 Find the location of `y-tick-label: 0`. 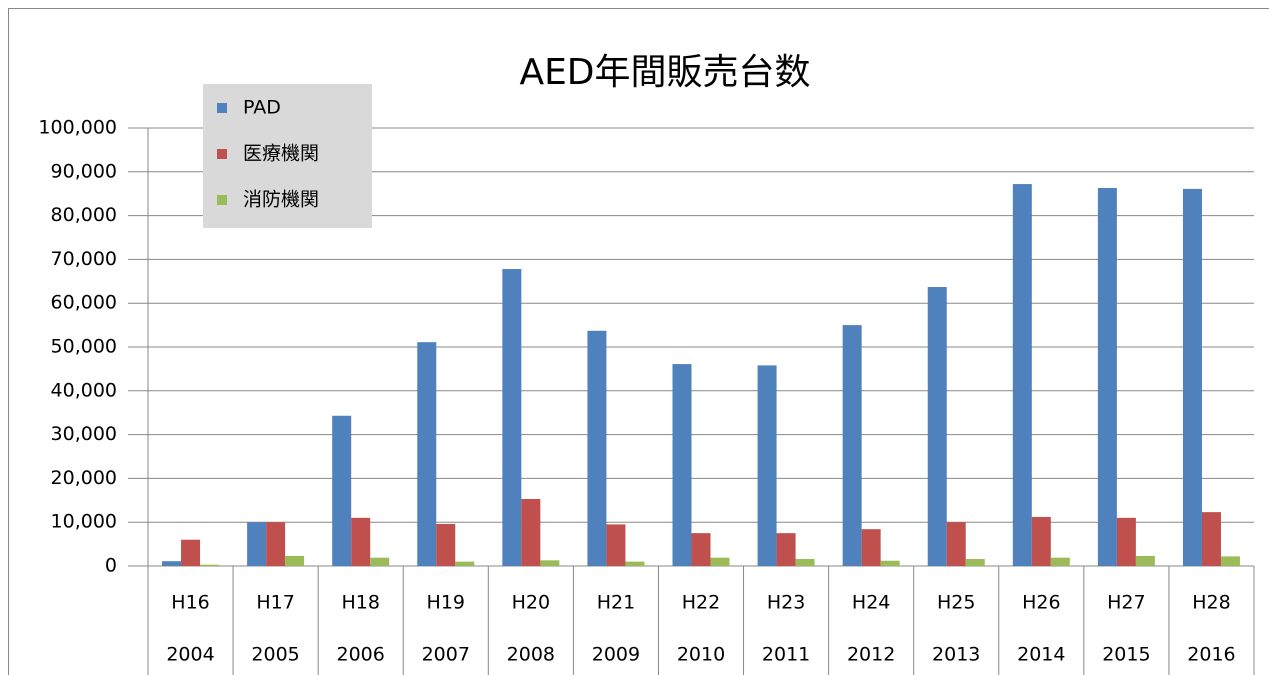

y-tick-label: 0 is located at coordinates (111, 566).